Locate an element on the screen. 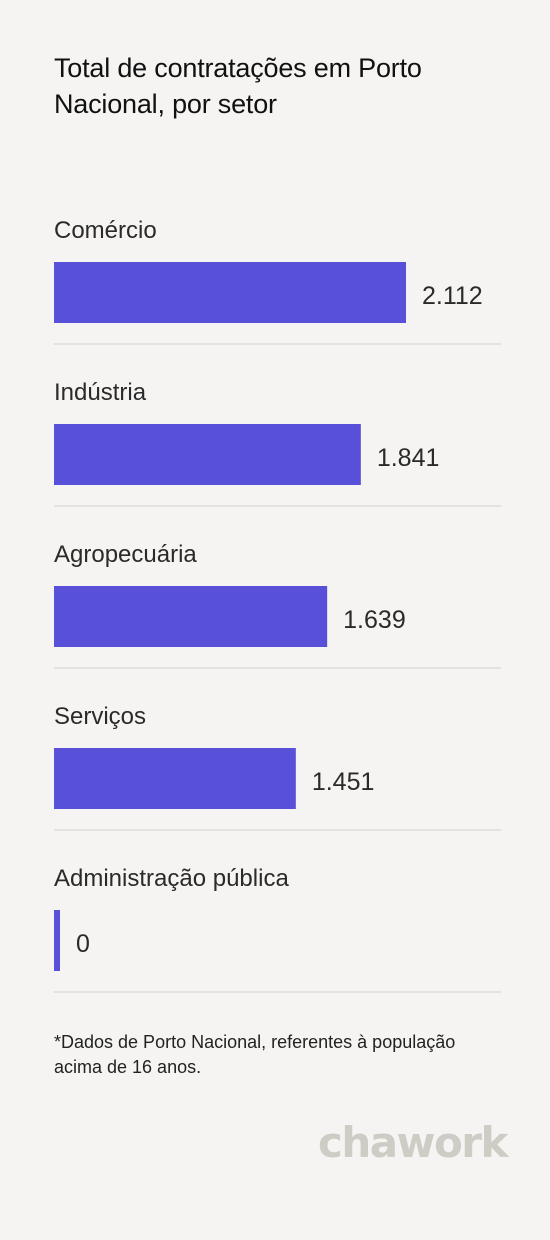 The height and width of the screenshot is (1240, 550). category-label: Administração pública is located at coordinates (171, 878).